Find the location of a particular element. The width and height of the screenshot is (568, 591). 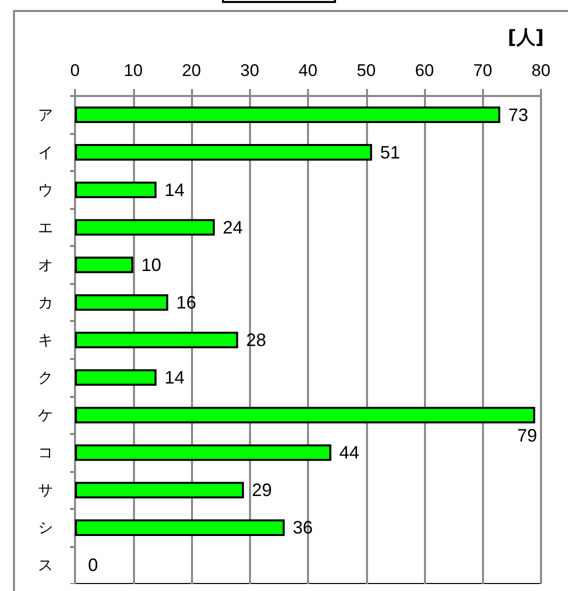

x-tick-label: 20 is located at coordinates (191, 70).